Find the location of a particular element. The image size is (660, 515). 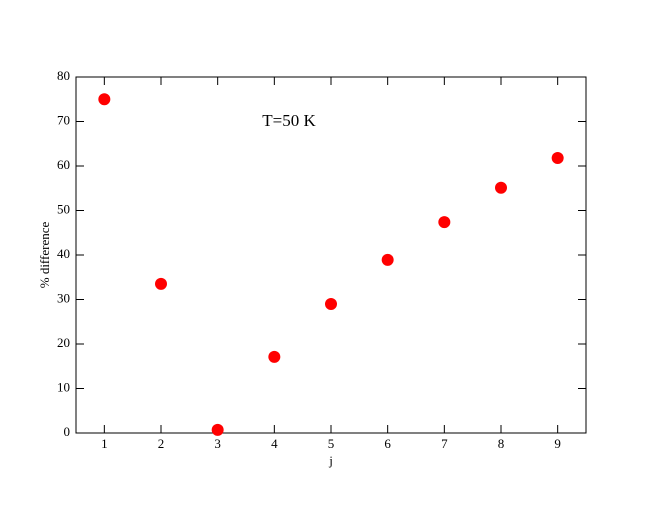

y-tick-label: 30 is located at coordinates (63, 297).